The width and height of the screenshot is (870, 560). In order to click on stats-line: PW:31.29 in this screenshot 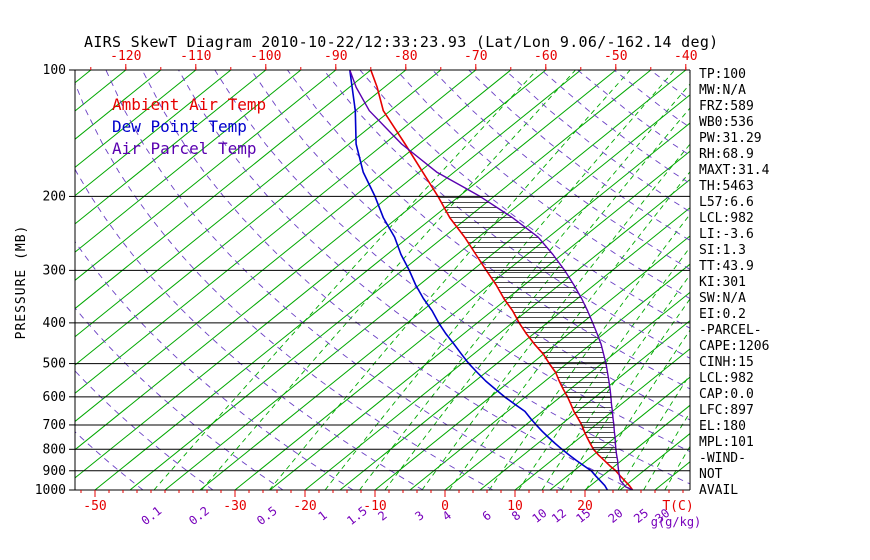, I will do `click(730, 138)`.